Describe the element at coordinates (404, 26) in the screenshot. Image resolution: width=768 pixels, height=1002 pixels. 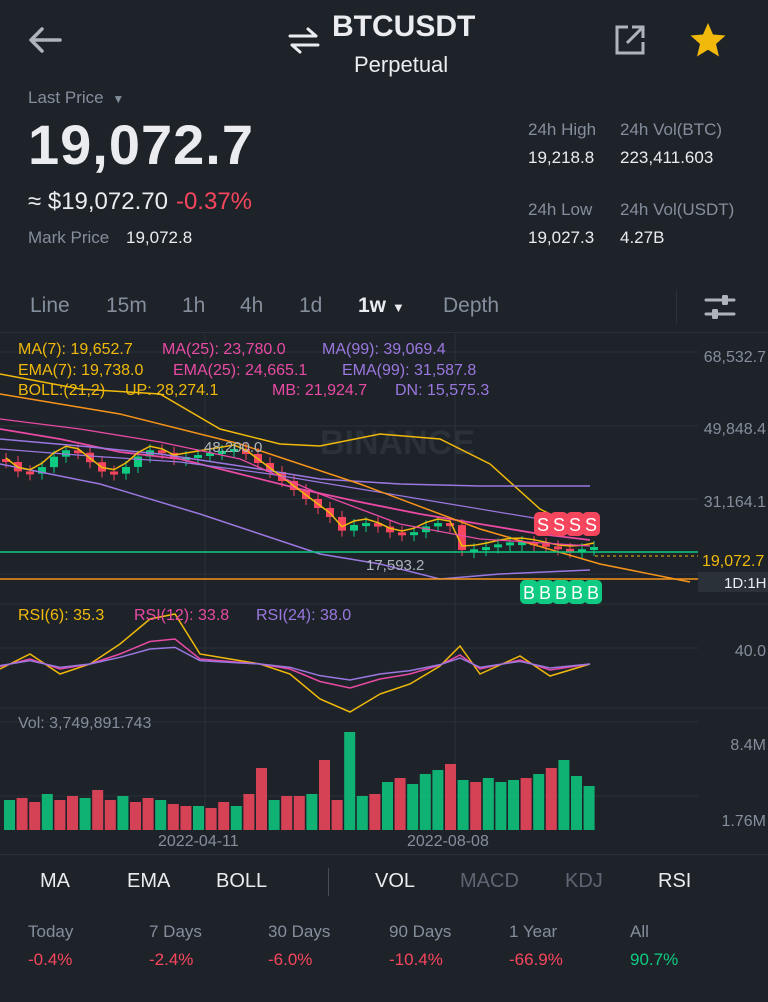
I see `symbol-title: BTCUSDT` at that location.